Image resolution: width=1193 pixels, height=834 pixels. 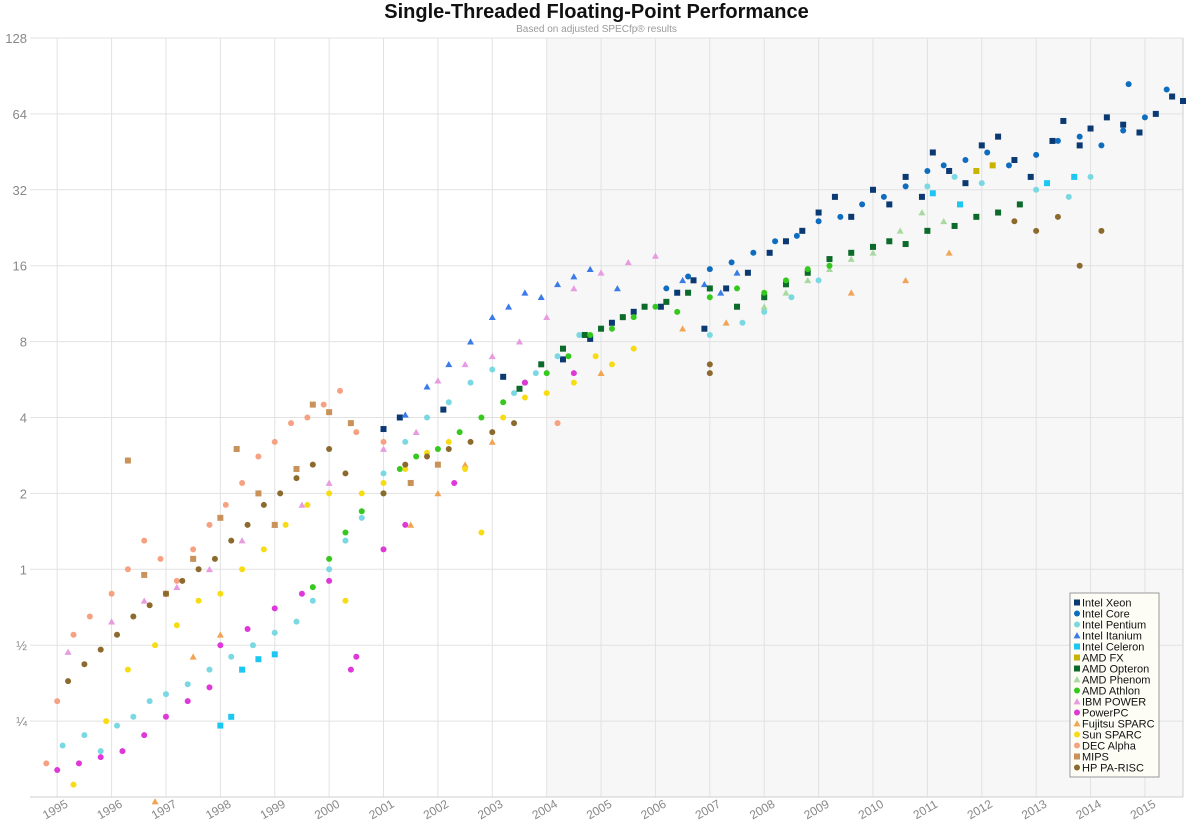 What do you see at coordinates (1107, 604) in the screenshot?
I see `legend-label-intel-xeon: Intel Xeon` at bounding box center [1107, 604].